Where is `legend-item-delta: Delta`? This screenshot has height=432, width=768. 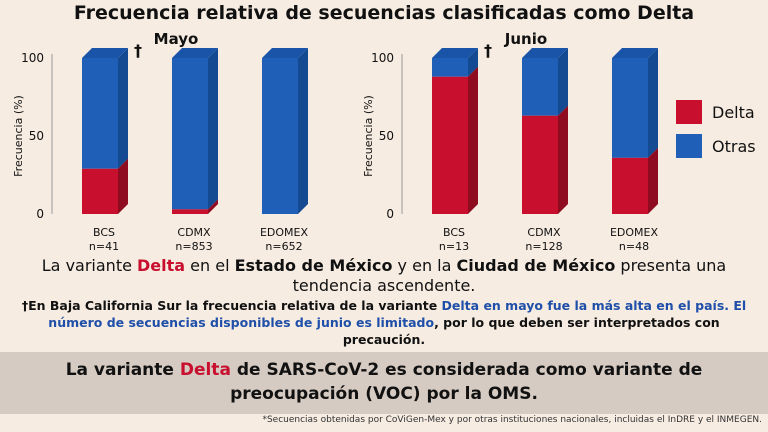 legend-item-delta: Delta is located at coordinates (716, 112).